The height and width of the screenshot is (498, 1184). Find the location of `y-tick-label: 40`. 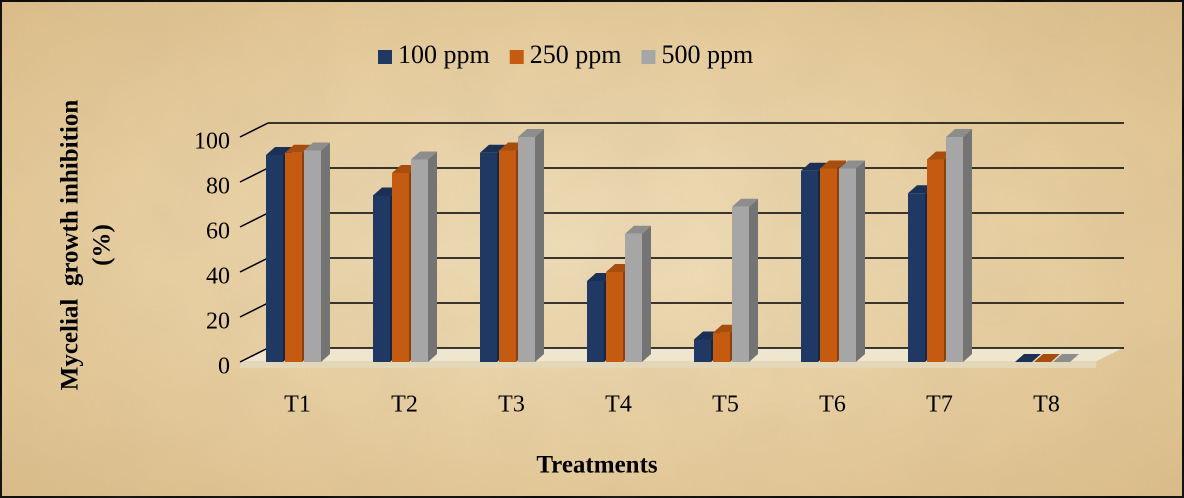

y-tick-label: 40 is located at coordinates (218, 277).